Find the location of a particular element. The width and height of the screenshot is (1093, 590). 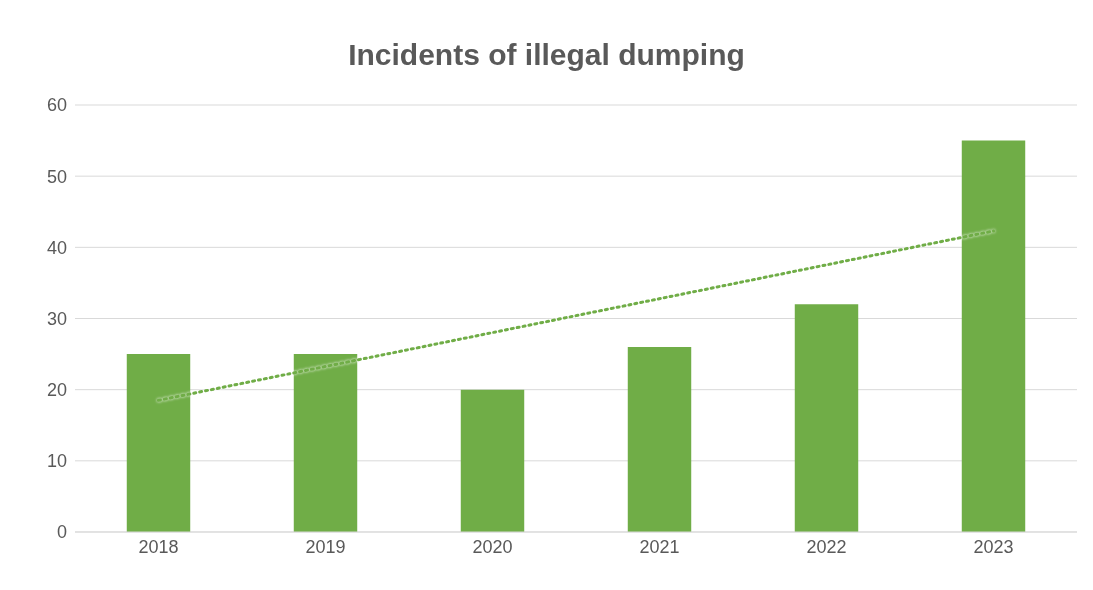

x-tick-label: 2021 is located at coordinates (659, 546).